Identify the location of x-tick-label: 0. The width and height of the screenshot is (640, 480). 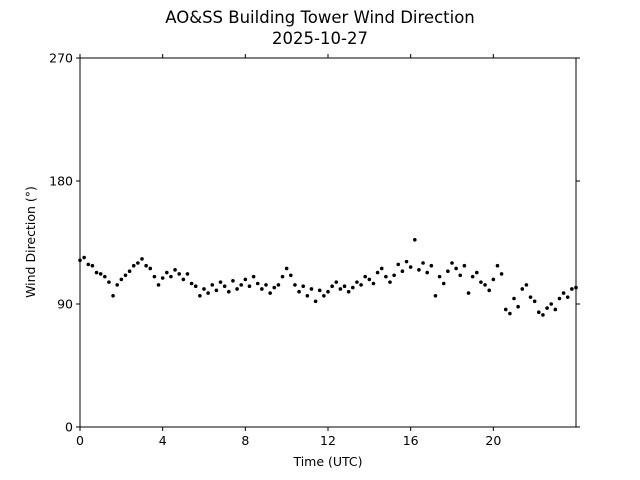
(80, 440).